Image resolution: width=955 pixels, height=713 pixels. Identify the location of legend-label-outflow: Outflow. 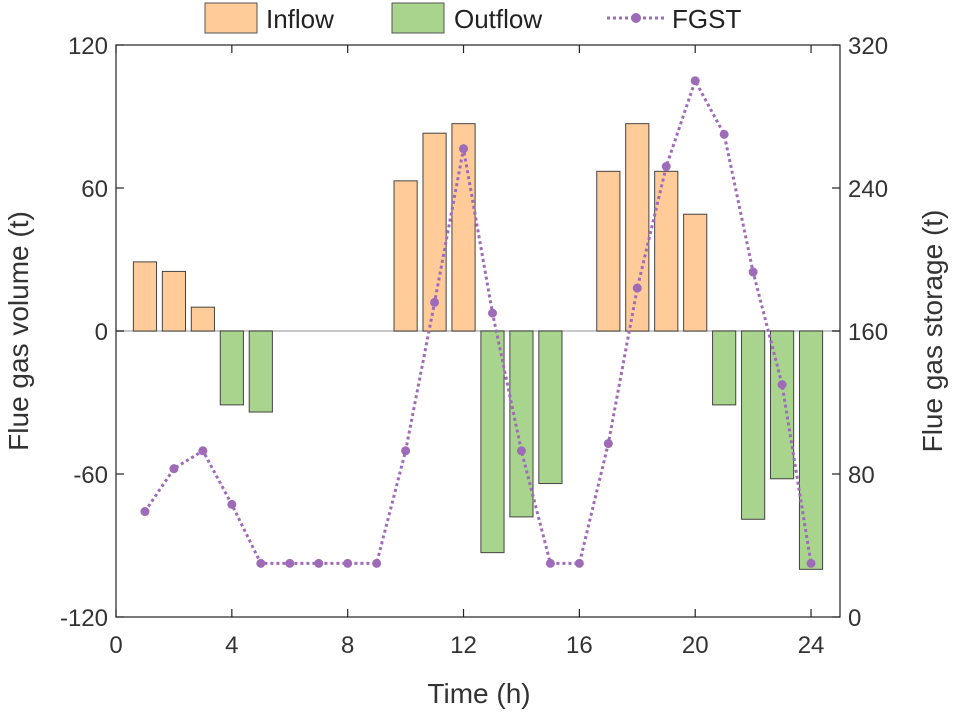
(498, 19).